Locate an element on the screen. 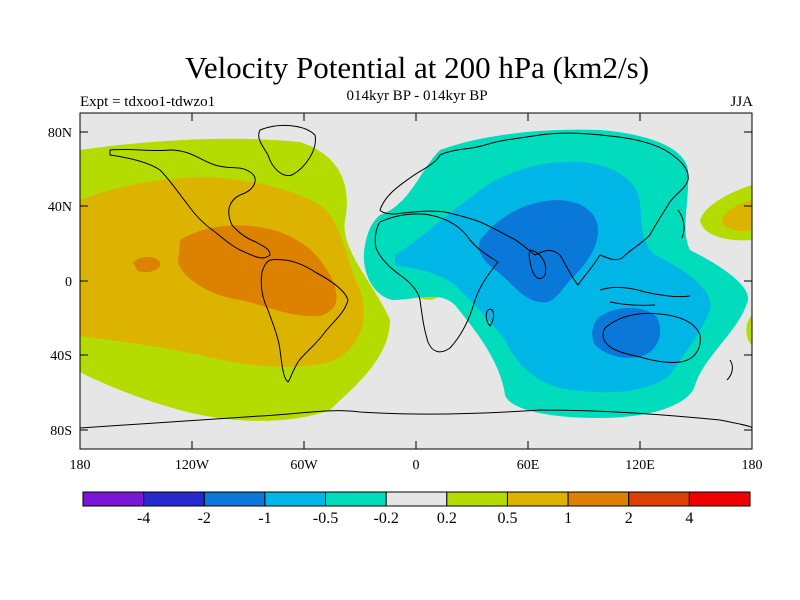 The width and height of the screenshot is (800, 600). colorbar is located at coordinates (416, 499).